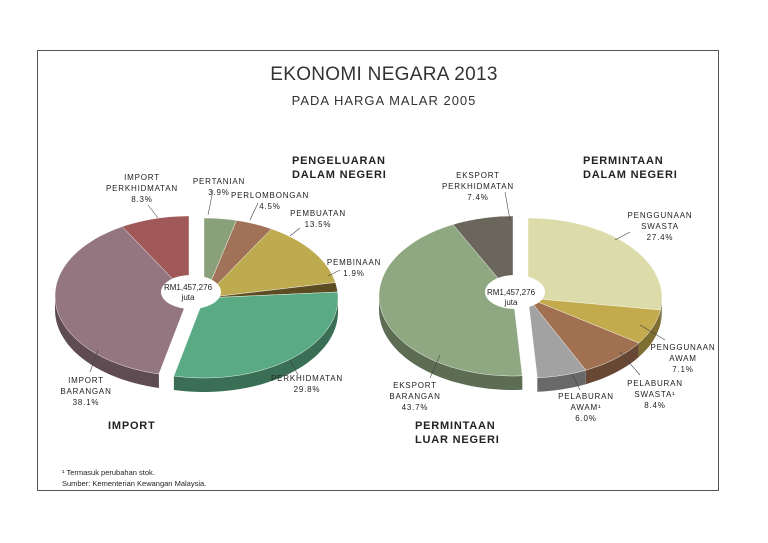  I want to click on pie-slice-pertanian, so click(220, 258).